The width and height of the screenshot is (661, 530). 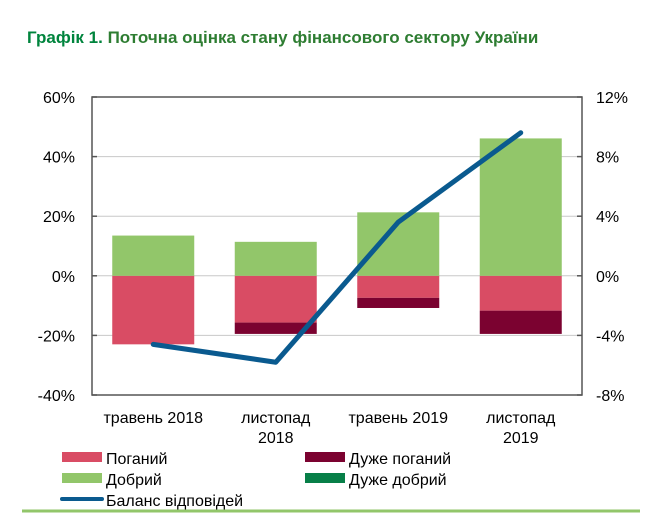 What do you see at coordinates (610, 336) in the screenshot?
I see `right-tick-label: -4%` at bounding box center [610, 336].